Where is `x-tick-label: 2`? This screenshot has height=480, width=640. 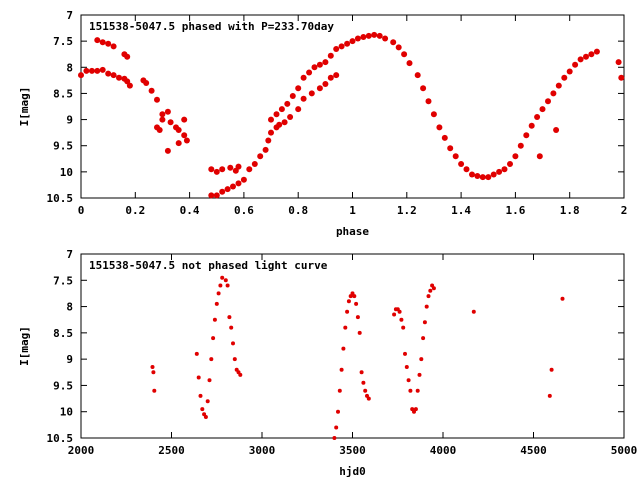
x-tick-label: 2 is located at coordinates (624, 210).